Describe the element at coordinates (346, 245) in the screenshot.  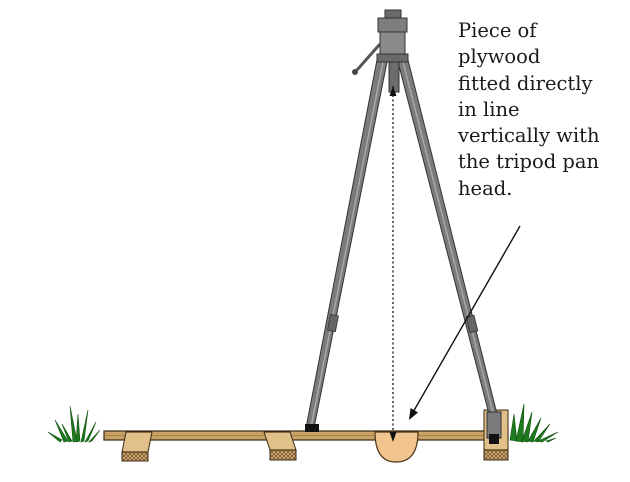
I see `tripod-left-leg` at that location.